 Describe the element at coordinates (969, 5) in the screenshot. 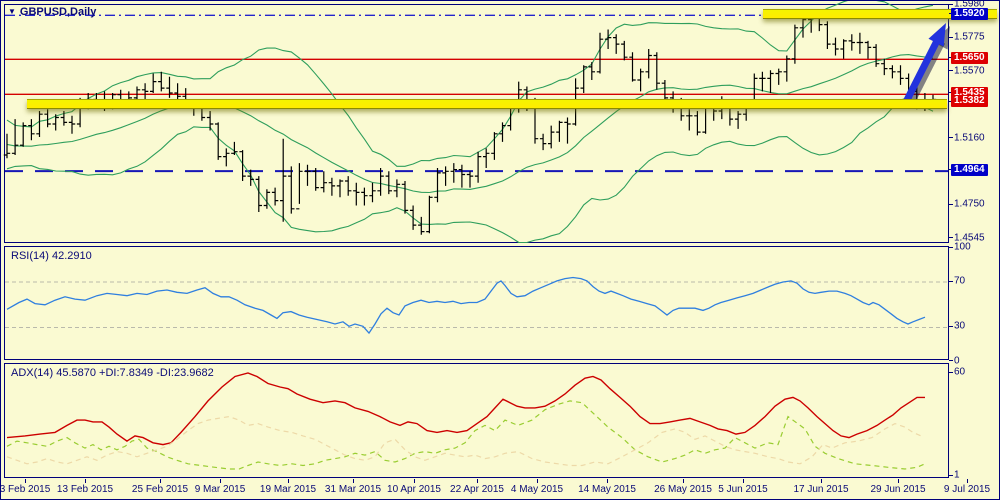

I see `price-axis-label: 1.5980` at that location.